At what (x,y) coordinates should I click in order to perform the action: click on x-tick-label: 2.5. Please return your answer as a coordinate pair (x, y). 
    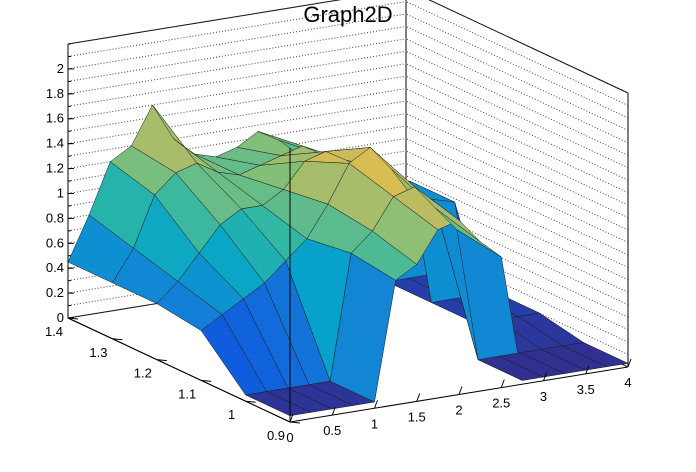
    Looking at the image, I should click on (501, 403).